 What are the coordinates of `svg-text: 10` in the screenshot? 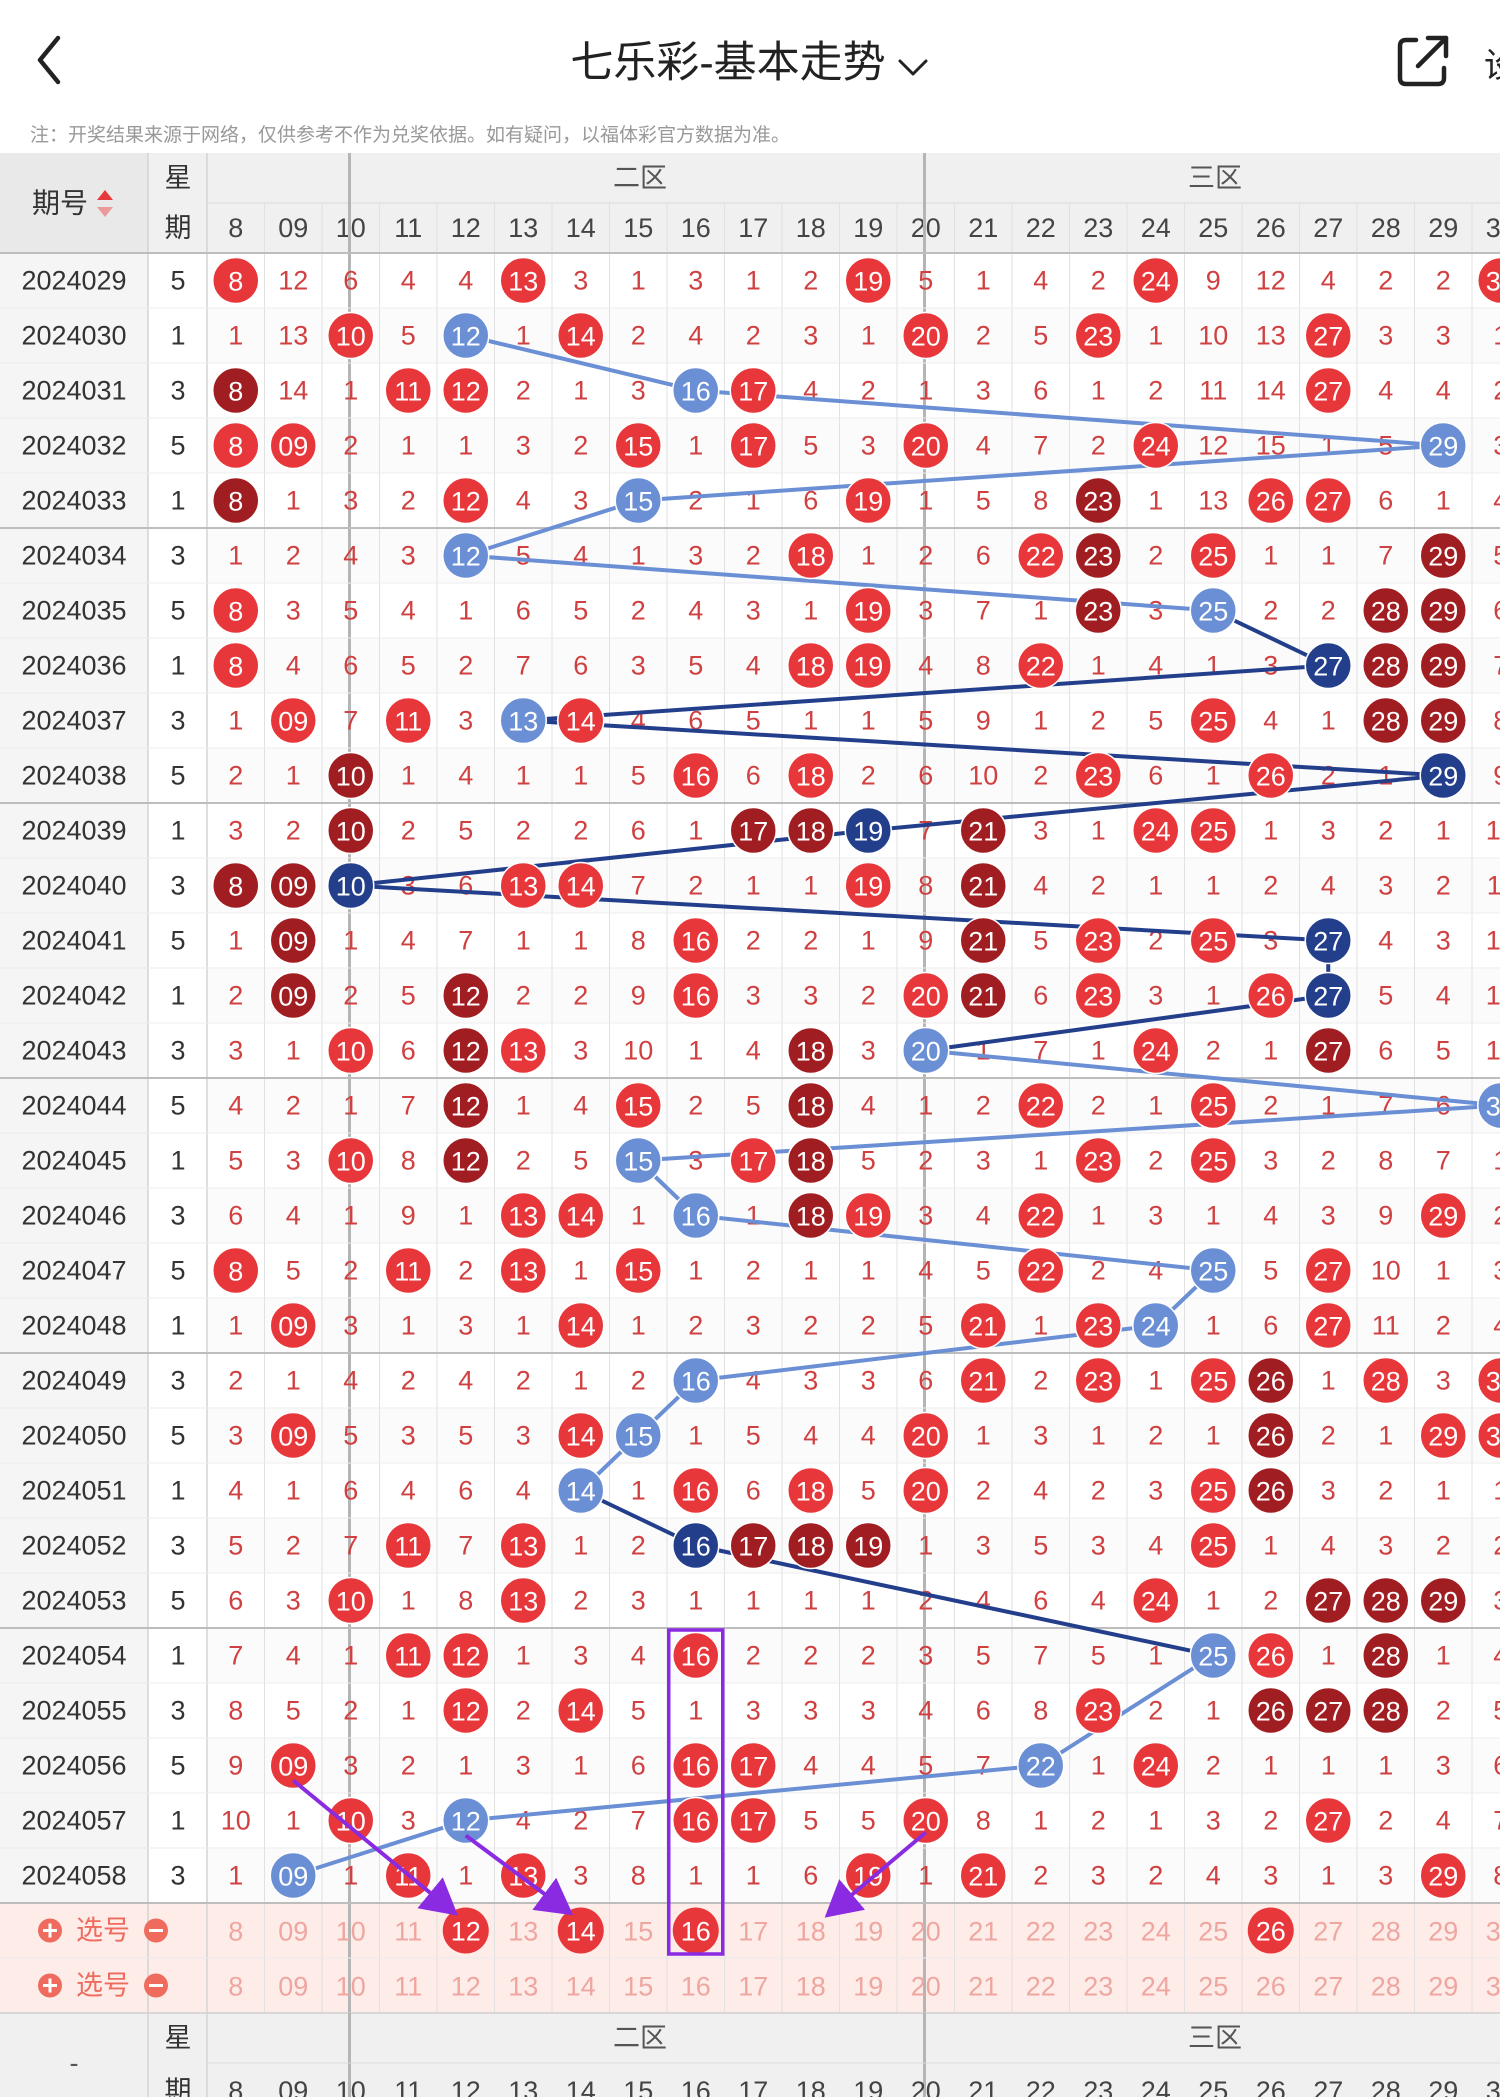 It's located at (351, 887).